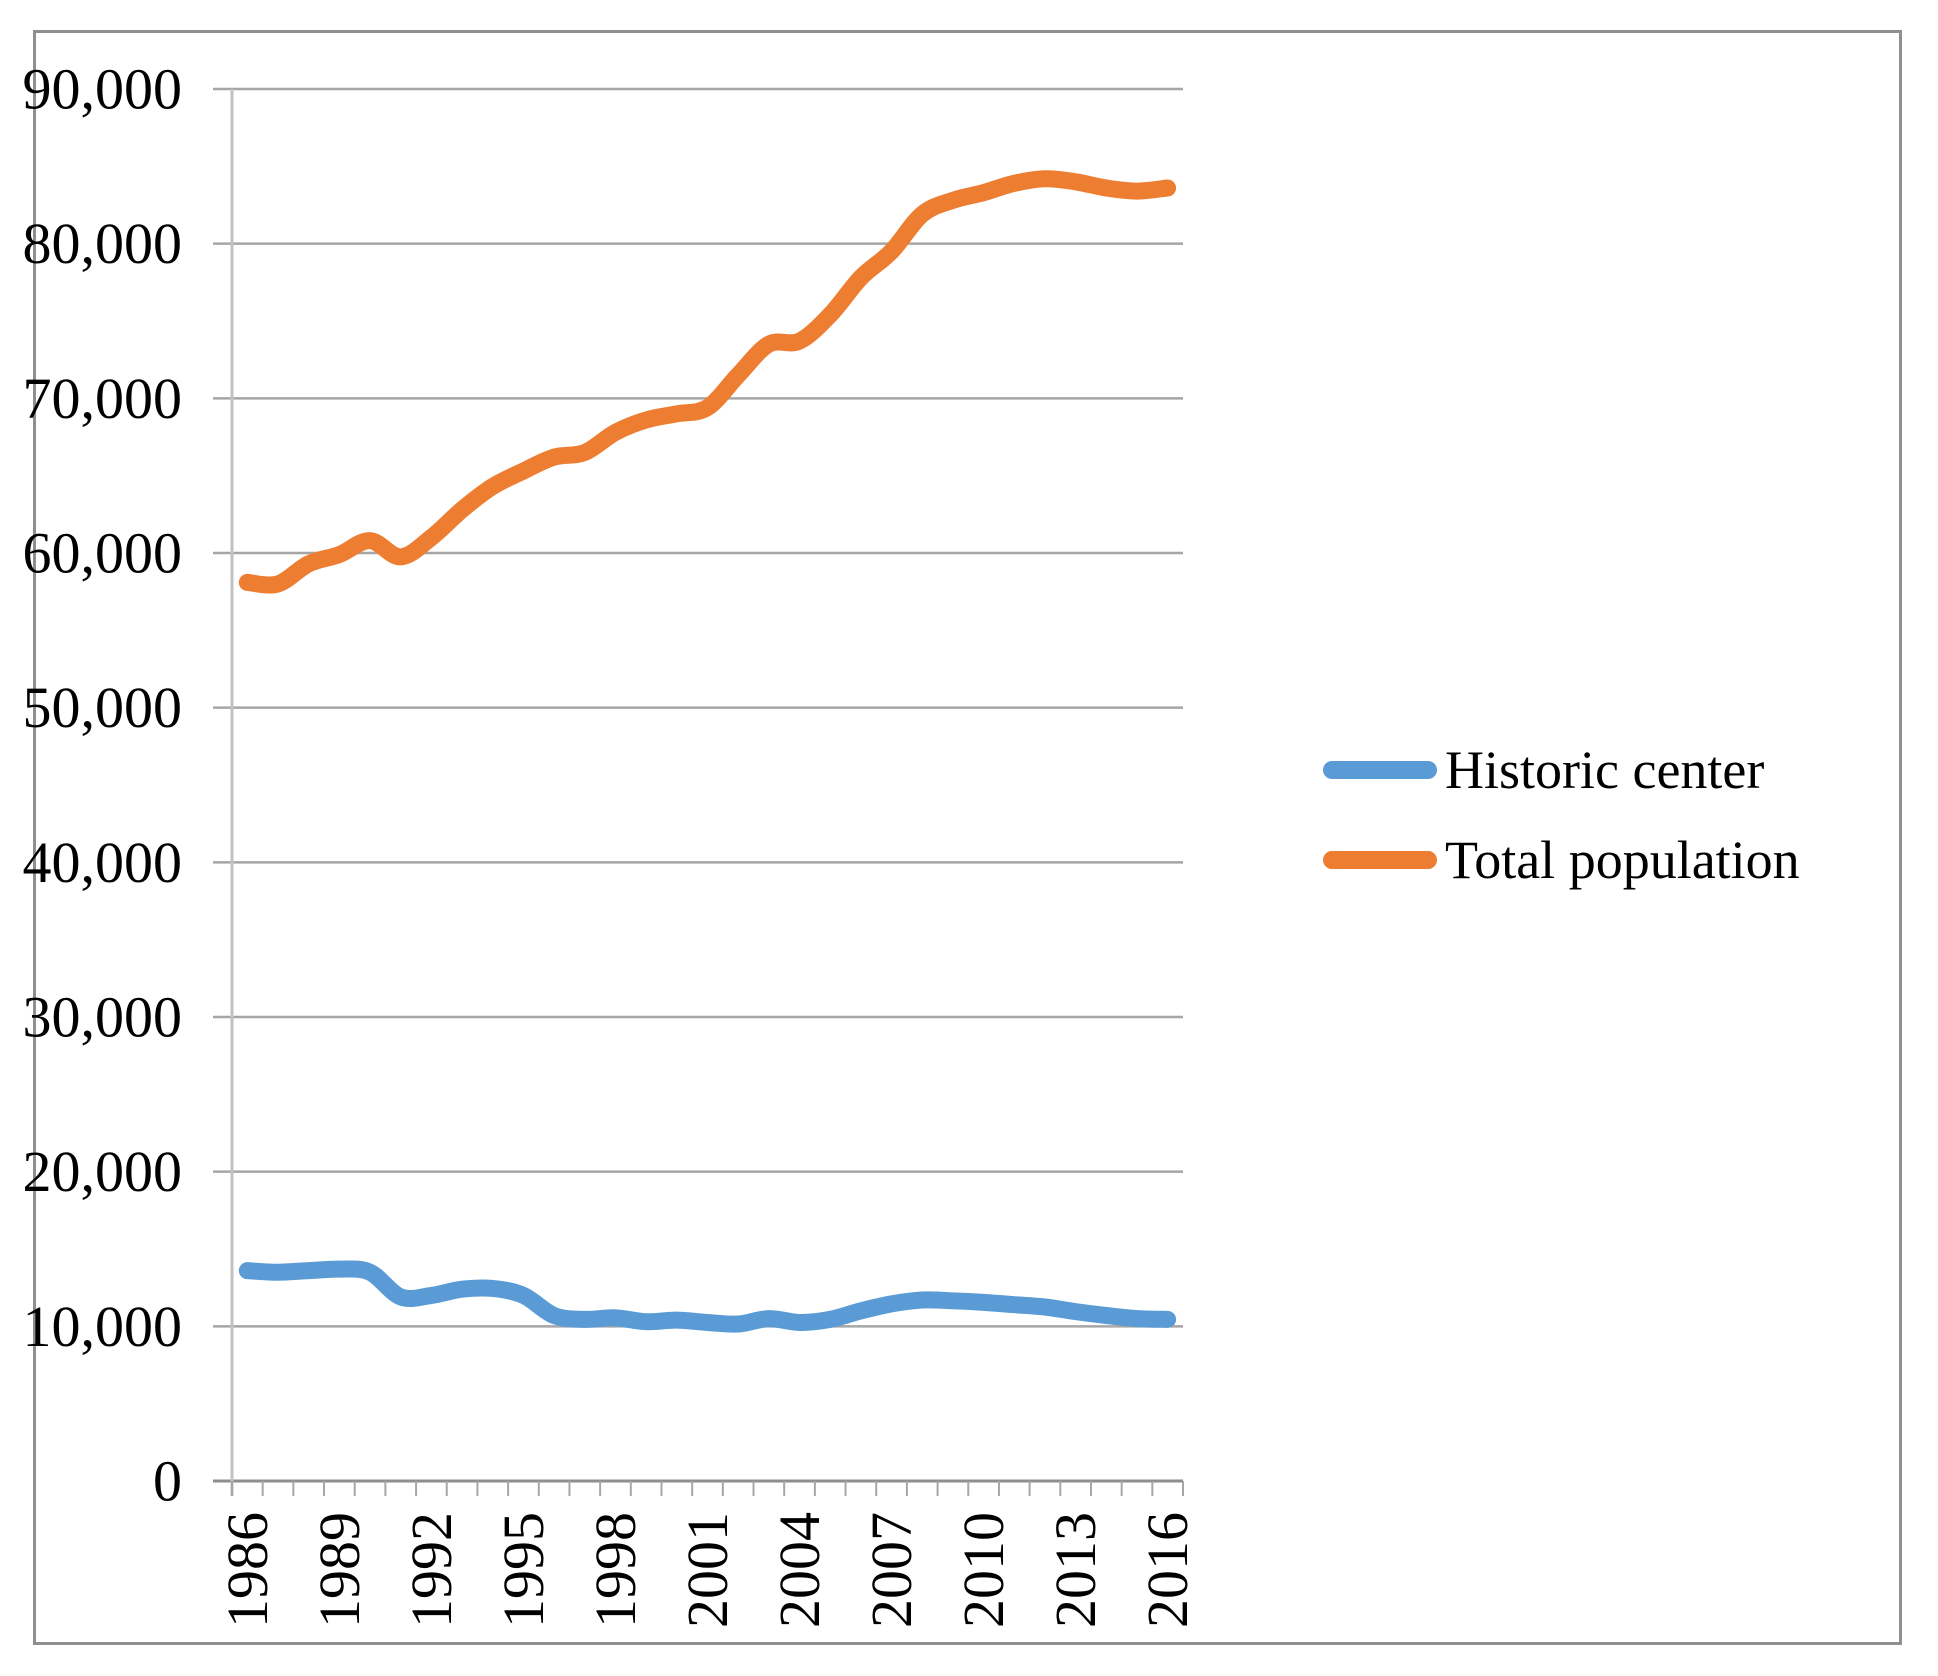  What do you see at coordinates (1380, 770) in the screenshot?
I see `legend-swatch-historic-center` at bounding box center [1380, 770].